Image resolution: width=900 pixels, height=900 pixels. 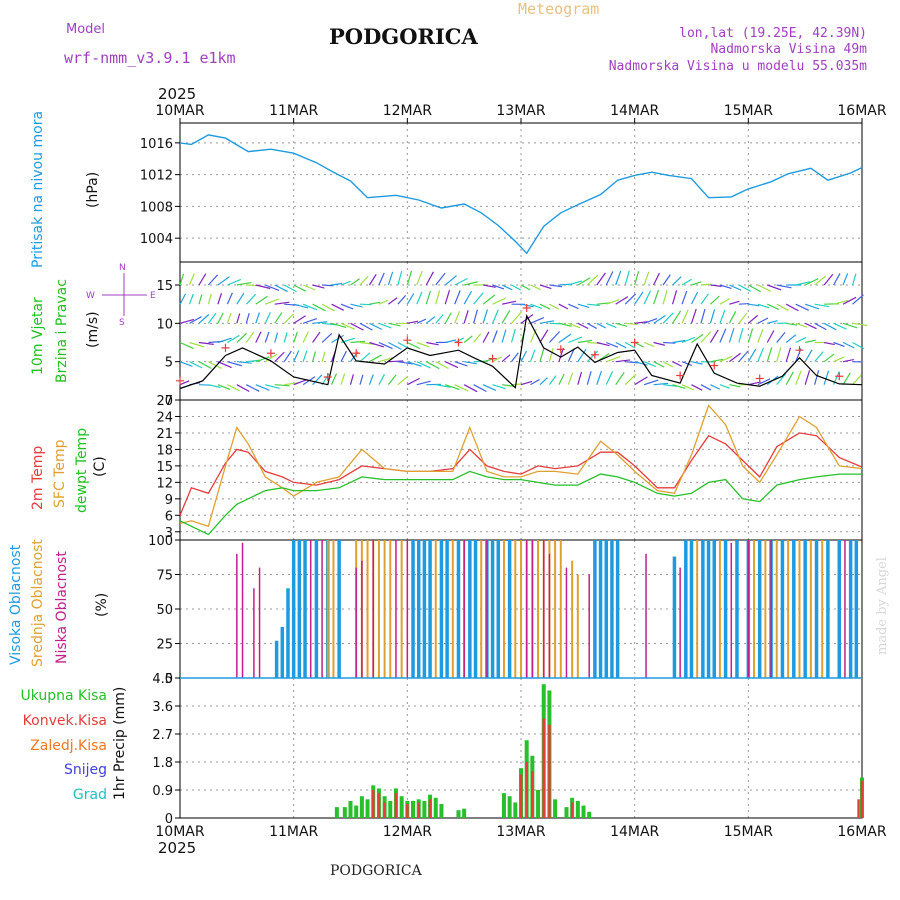 What do you see at coordinates (38, 189) in the screenshot?
I see `pressure-label: Pritisak na nivou mora` at bounding box center [38, 189].